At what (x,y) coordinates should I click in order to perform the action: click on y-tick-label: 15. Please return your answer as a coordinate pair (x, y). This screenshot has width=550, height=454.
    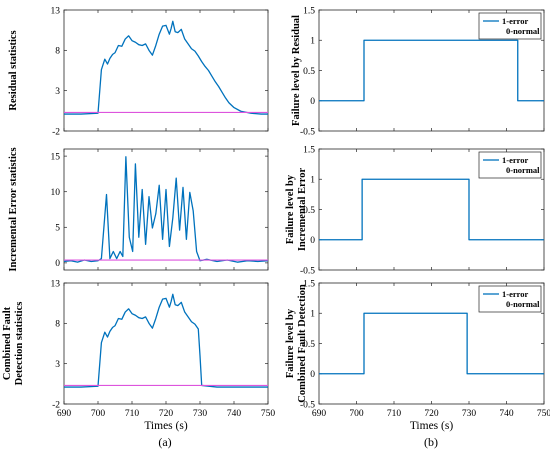
    Looking at the image, I should click on (56, 157).